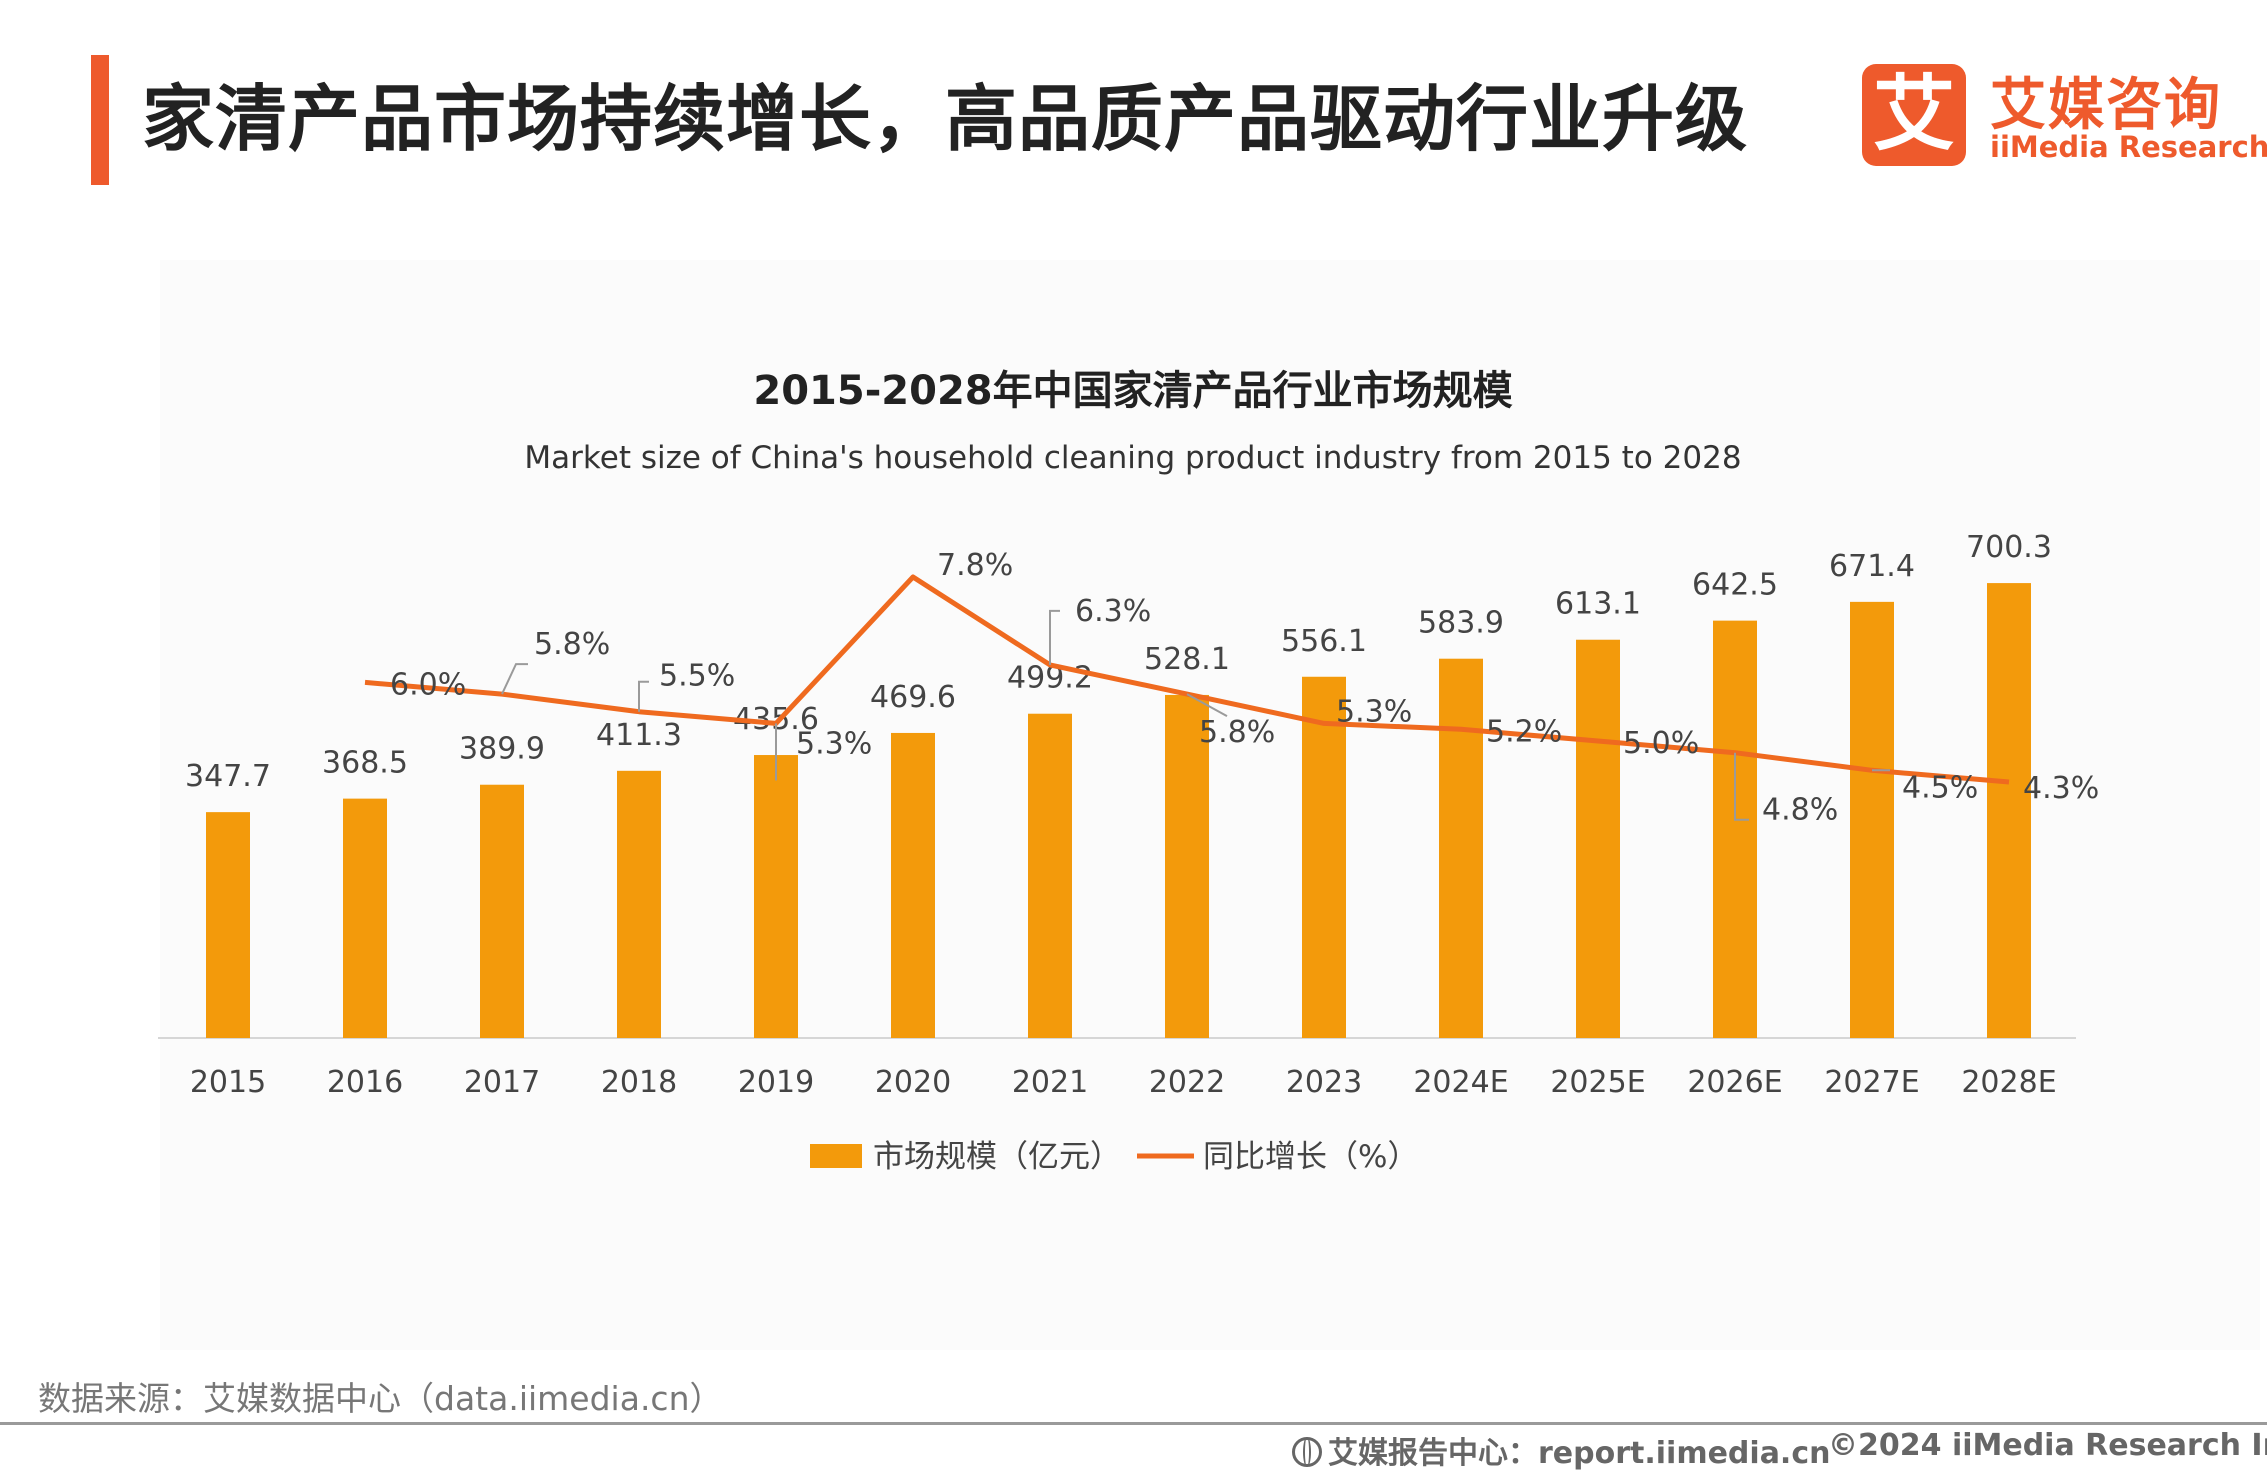 The image size is (2267, 1474). What do you see at coordinates (502, 1082) in the screenshot?
I see `category-label: 2017` at bounding box center [502, 1082].